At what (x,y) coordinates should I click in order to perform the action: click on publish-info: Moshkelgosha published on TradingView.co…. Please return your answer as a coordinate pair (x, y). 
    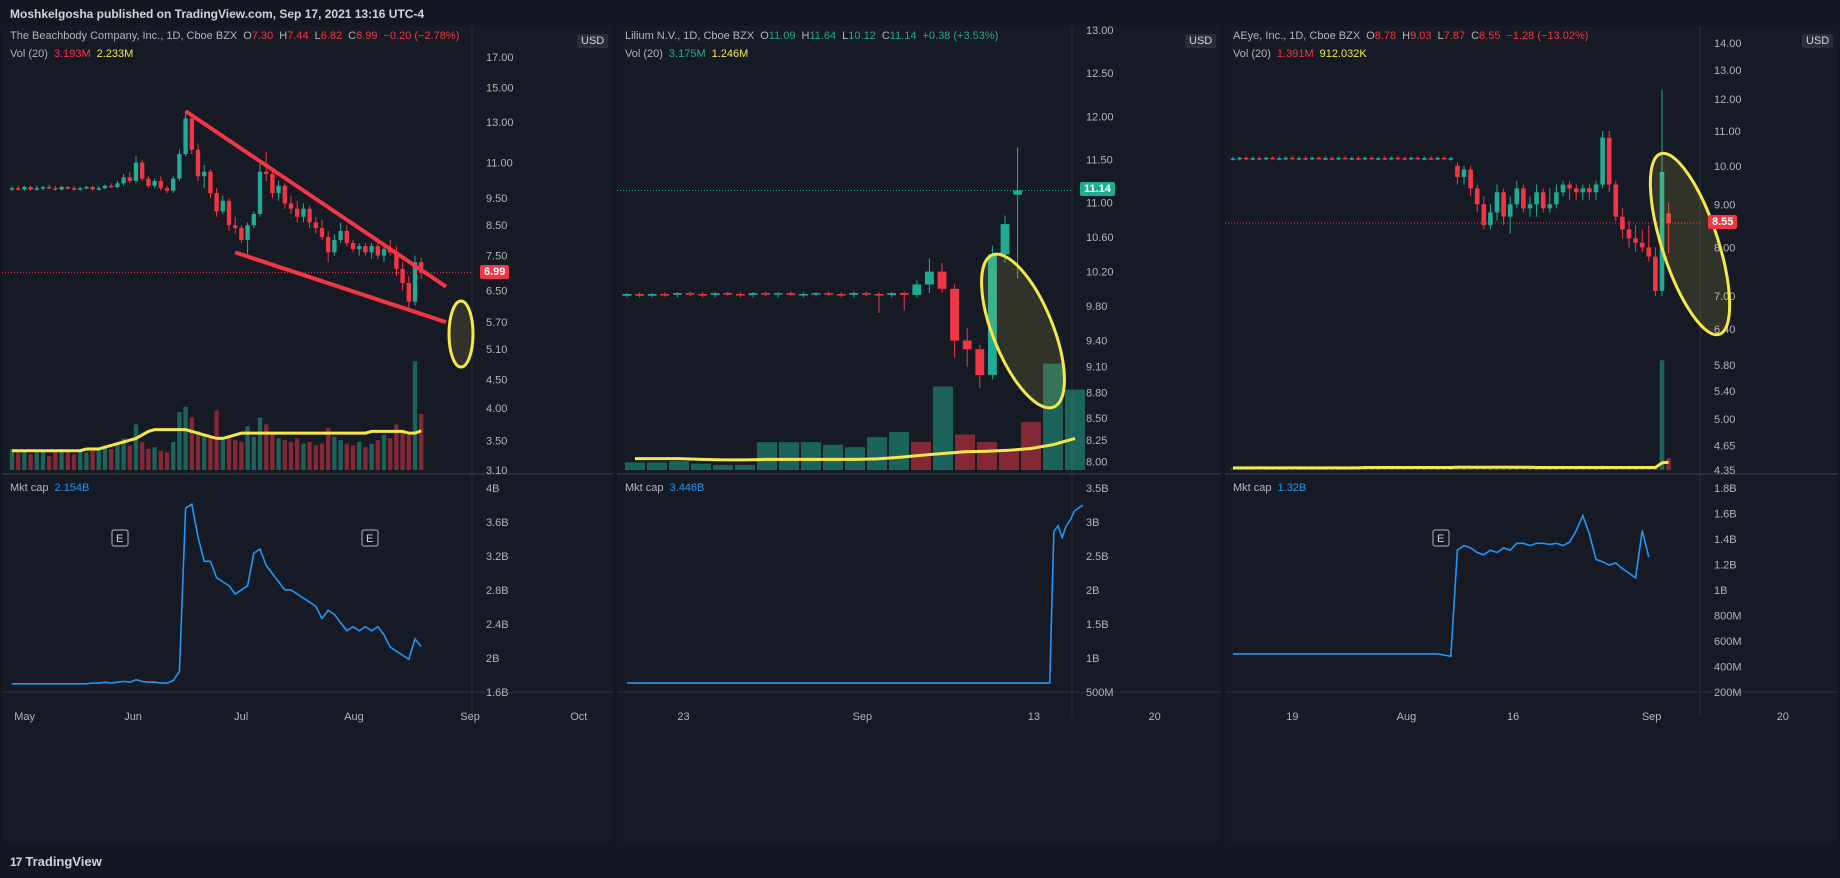
    Looking at the image, I should click on (217, 14).